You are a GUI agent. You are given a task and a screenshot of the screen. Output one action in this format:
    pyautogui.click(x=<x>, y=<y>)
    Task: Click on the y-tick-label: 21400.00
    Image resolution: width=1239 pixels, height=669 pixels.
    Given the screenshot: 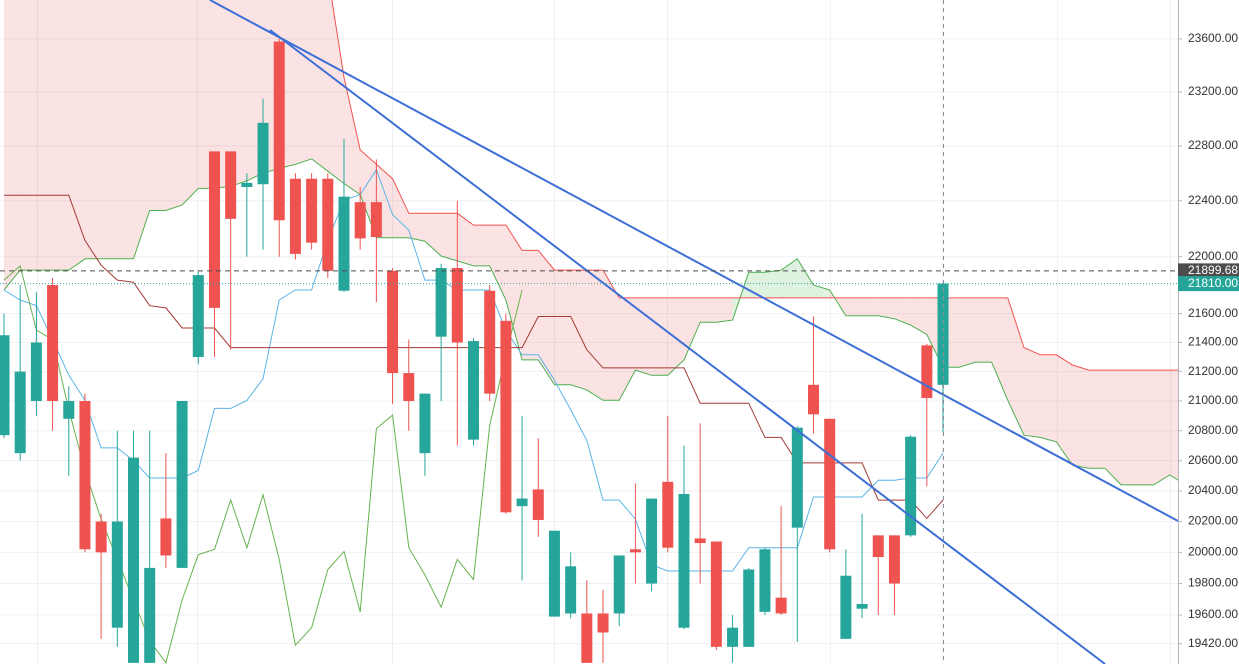 What is the action you would take?
    pyautogui.click(x=1213, y=342)
    